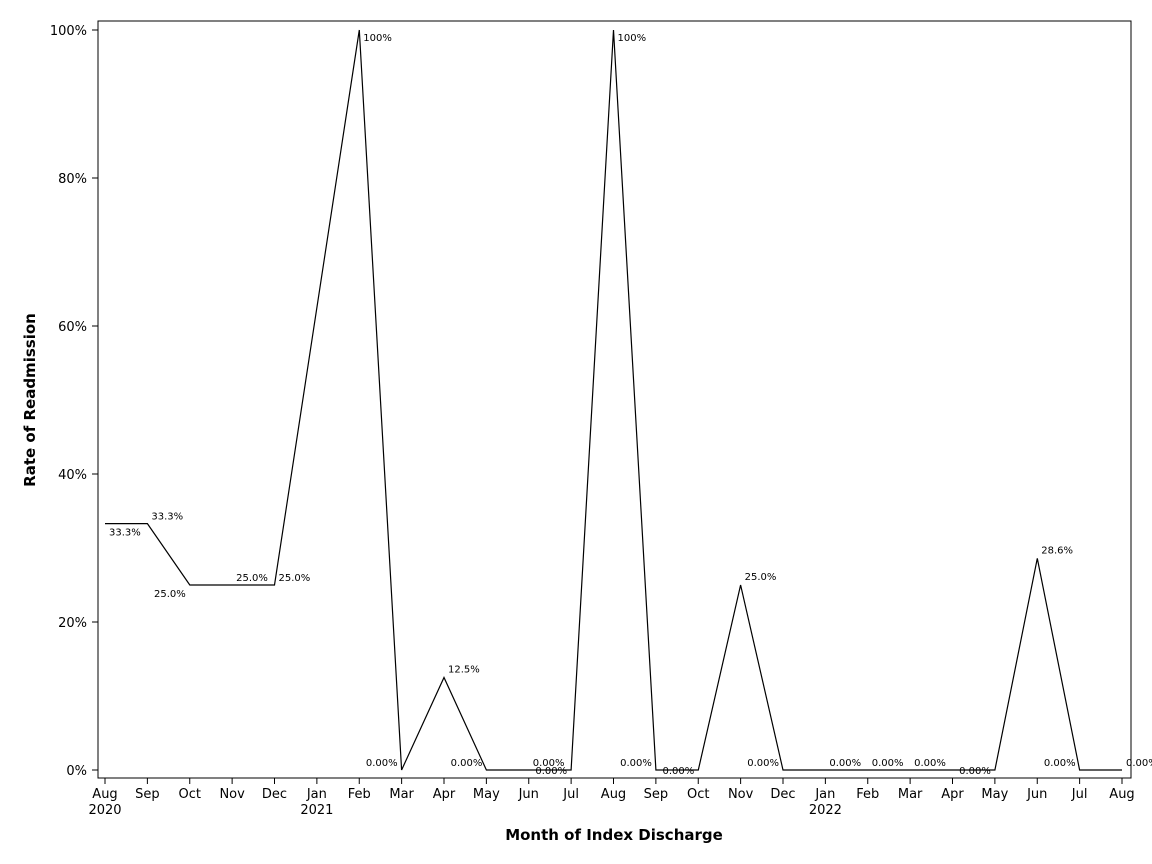 This screenshot has width=1152, height=864. What do you see at coordinates (104, 810) in the screenshot?
I see `x-tick-year-label: 2020` at bounding box center [104, 810].